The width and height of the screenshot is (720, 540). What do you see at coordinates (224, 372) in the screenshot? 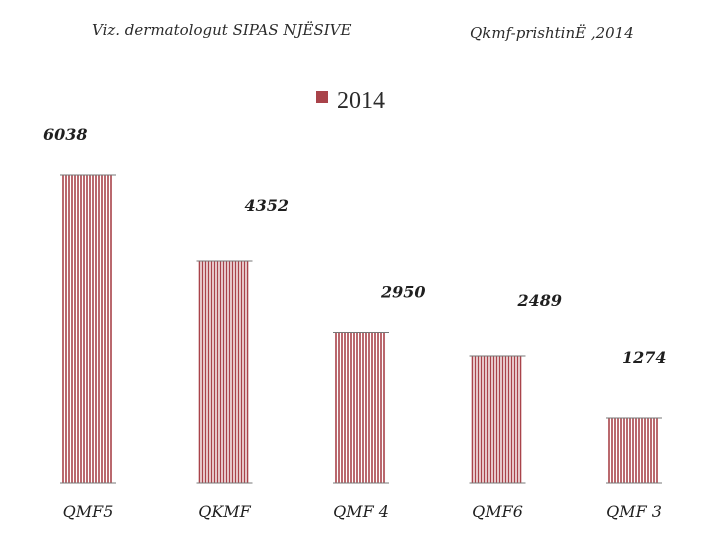
I see `bar-qkmf` at bounding box center [224, 372].